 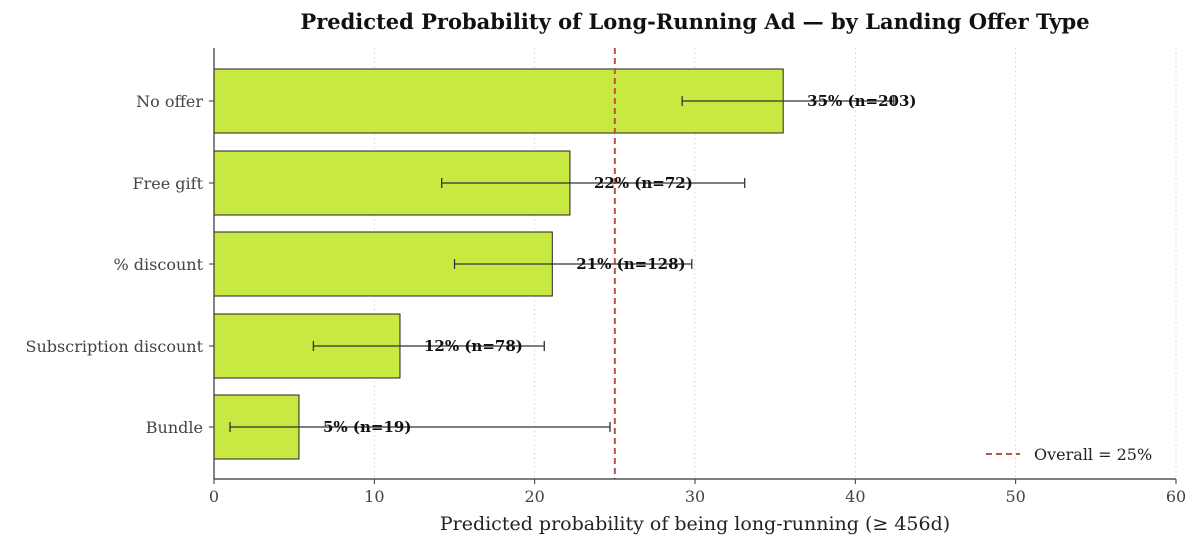 What do you see at coordinates (168, 183) in the screenshot?
I see `y-tick-label: Free gift` at bounding box center [168, 183].